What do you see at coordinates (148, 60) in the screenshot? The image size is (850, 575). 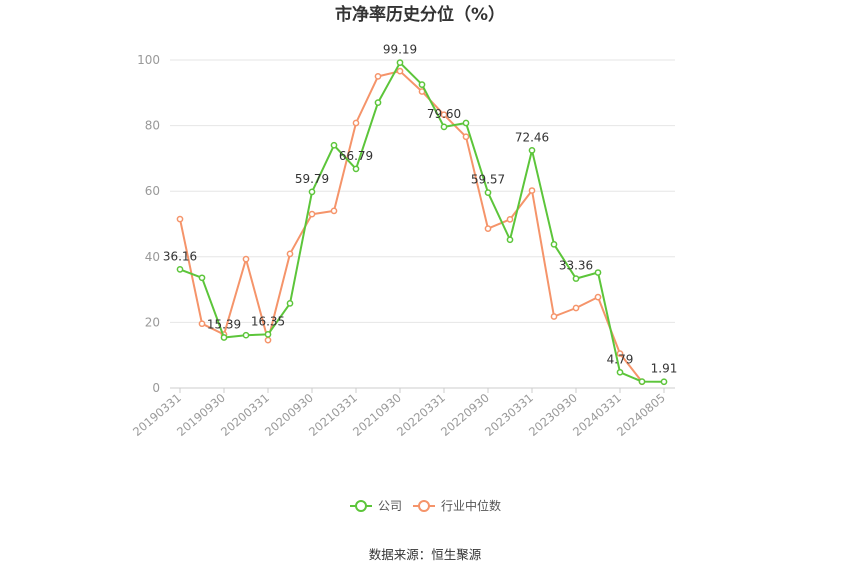 I see `y-tick-label: 100` at bounding box center [148, 60].